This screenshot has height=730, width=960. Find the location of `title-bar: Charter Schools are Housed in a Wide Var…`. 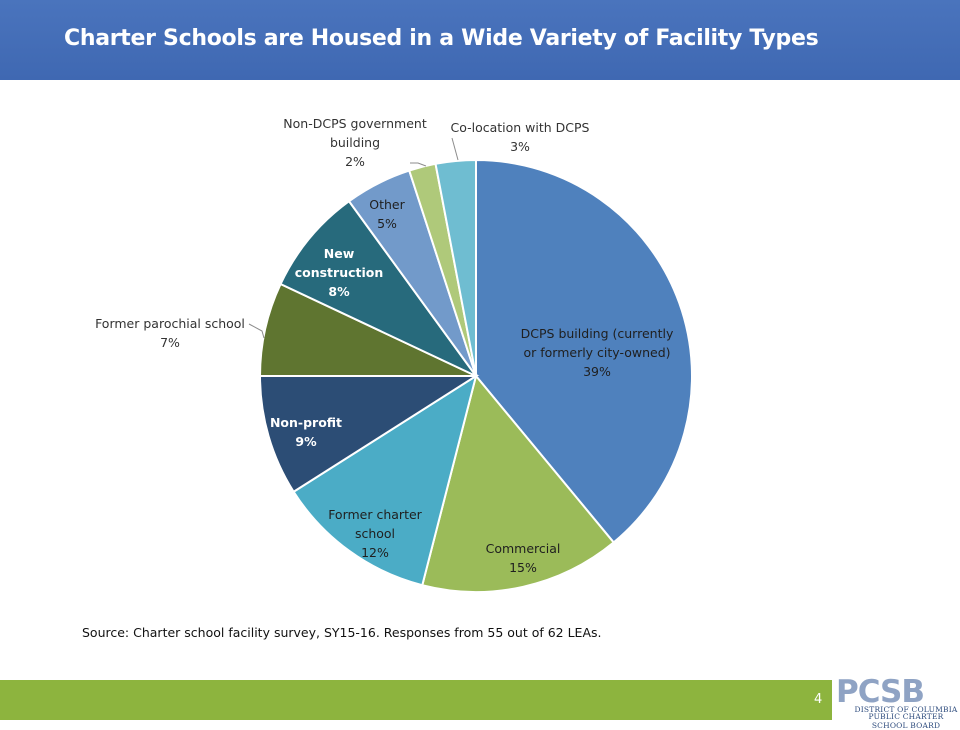

title-bar: Charter Schools are Housed in a Wide Var… is located at coordinates (480, 40).